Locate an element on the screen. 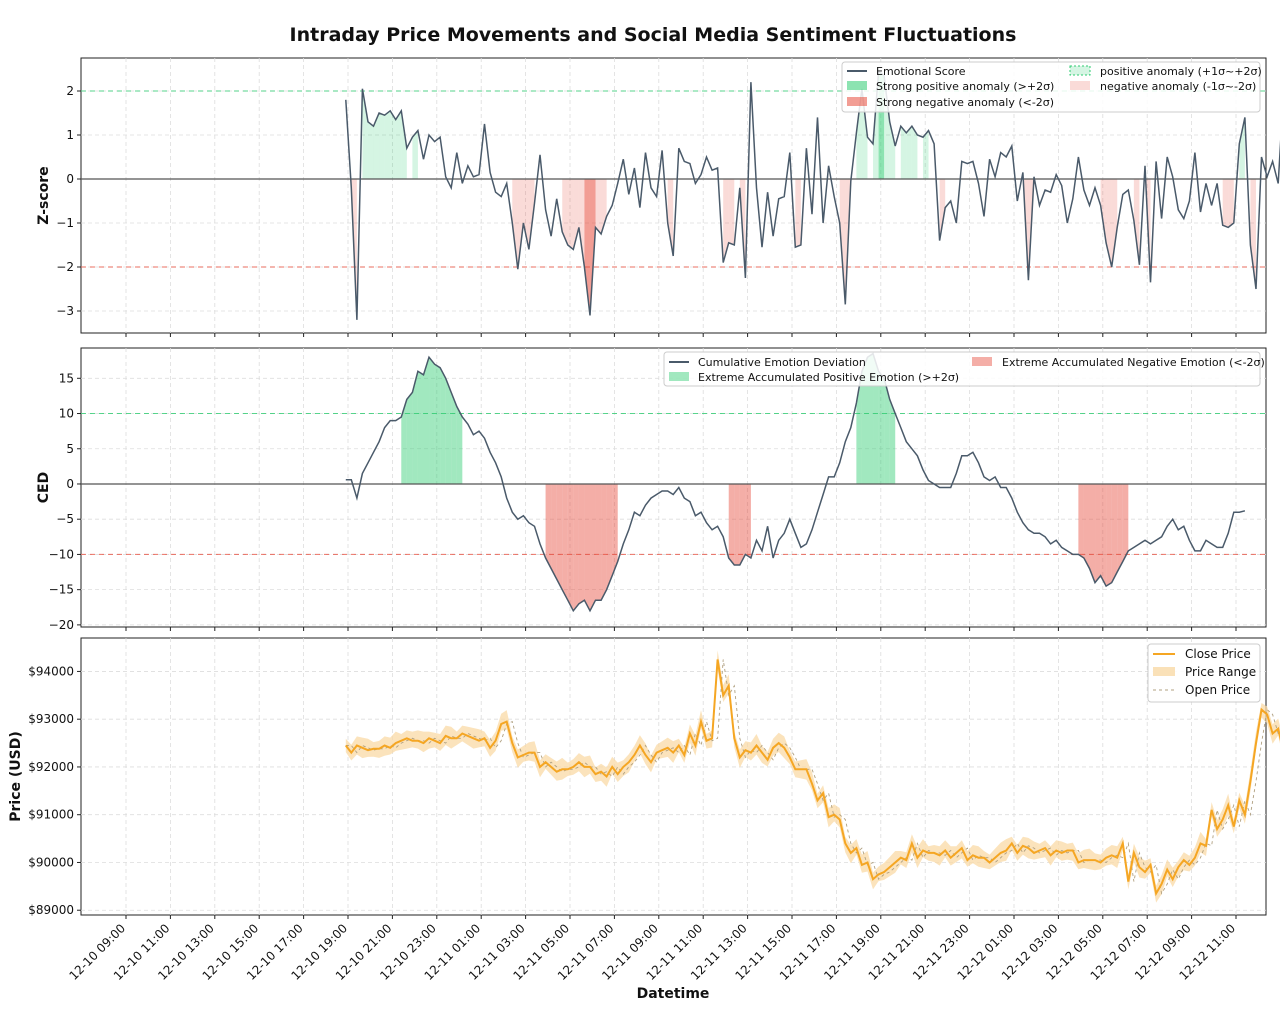  y-tick-label: −15 is located at coordinates (61, 590).